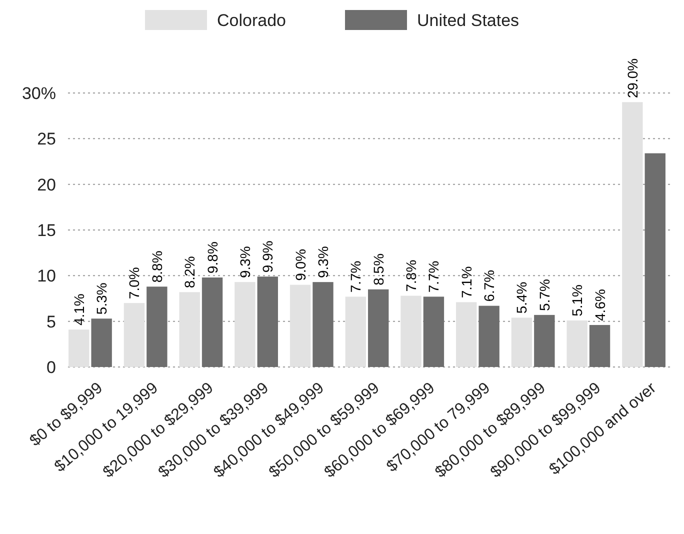  What do you see at coordinates (134, 283) in the screenshot?
I see `data-label: 7.0%` at bounding box center [134, 283].